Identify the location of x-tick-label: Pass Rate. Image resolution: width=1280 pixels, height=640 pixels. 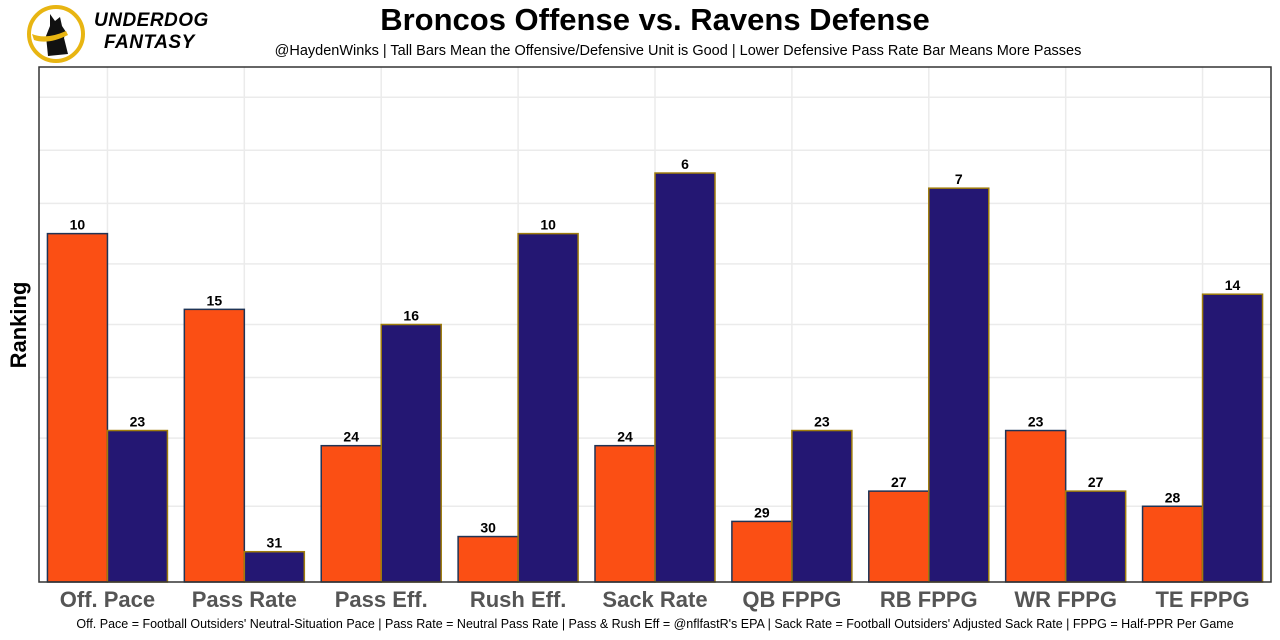
(244, 599).